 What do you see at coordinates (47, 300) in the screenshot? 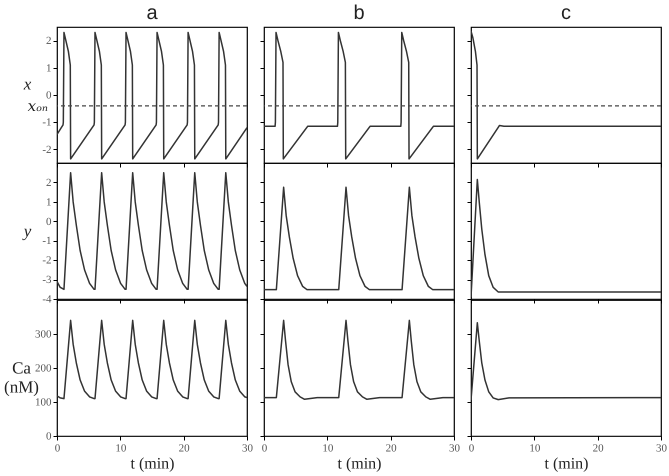
I see `y-tick-label: -4` at bounding box center [47, 300].